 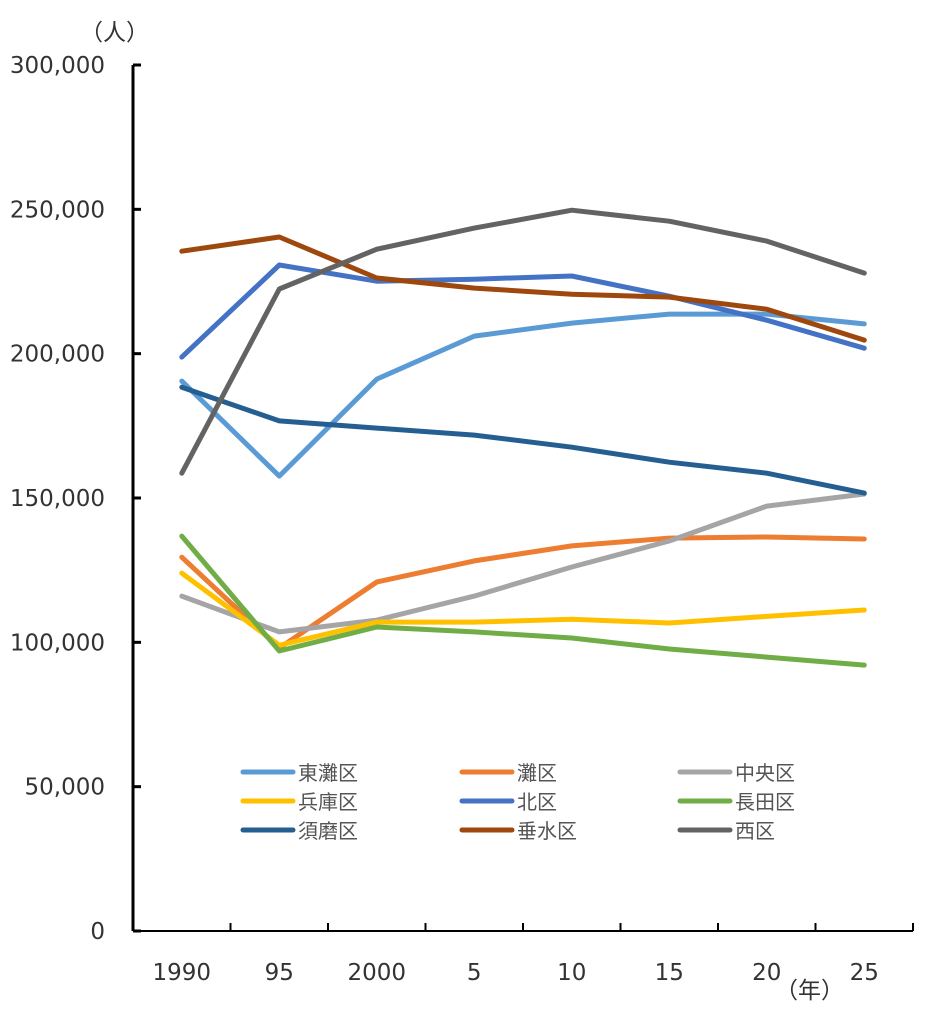 I want to click on y-tick-label: 300,000, so click(x=57, y=66).